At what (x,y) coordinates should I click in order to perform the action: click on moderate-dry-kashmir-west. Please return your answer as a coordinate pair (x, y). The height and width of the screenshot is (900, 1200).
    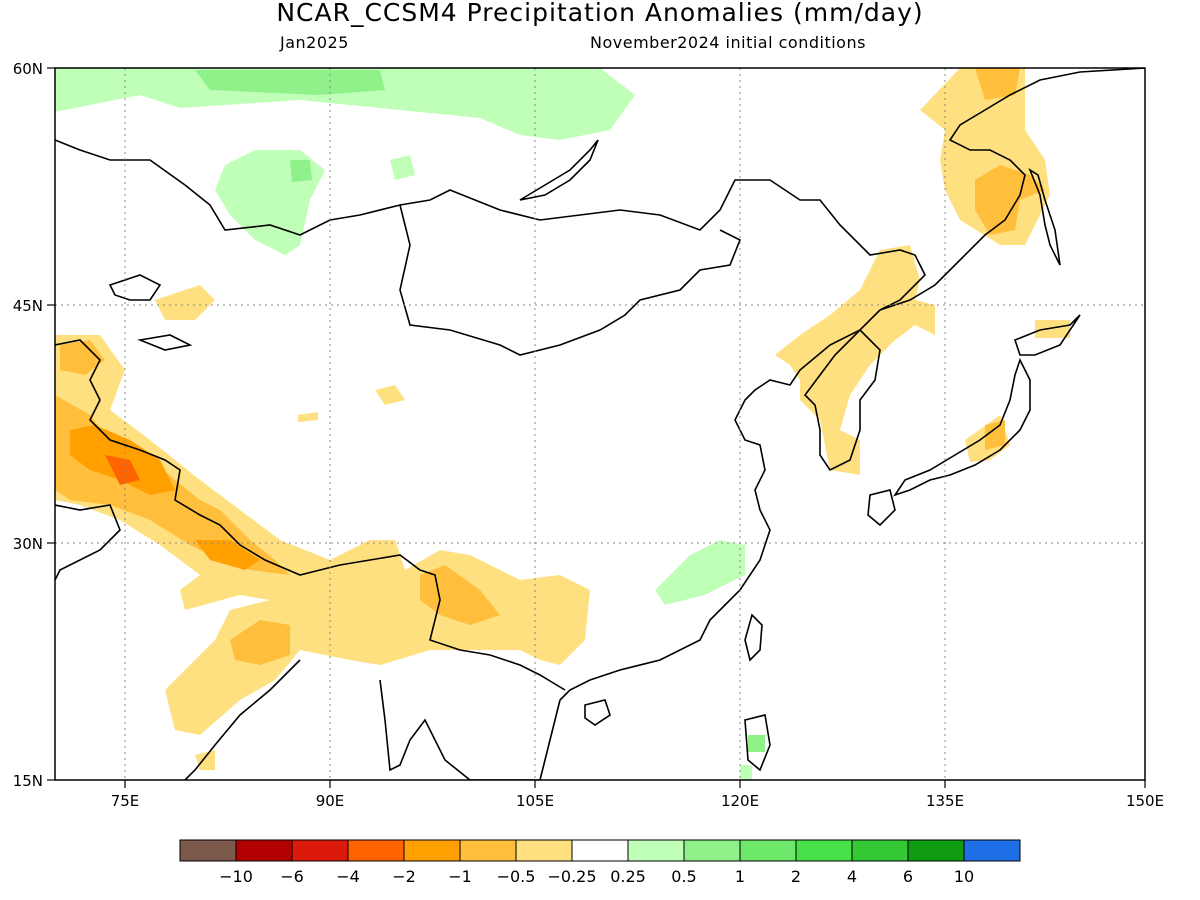
    Looking at the image, I should click on (82, 357).